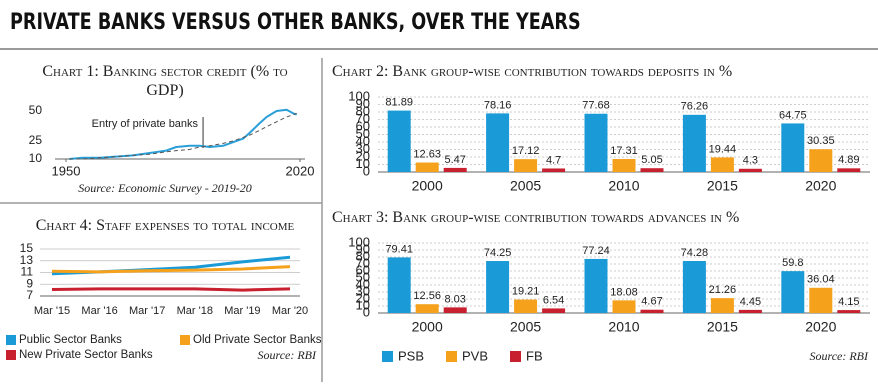 The width and height of the screenshot is (878, 386). What do you see at coordinates (366, 311) in the screenshot?
I see `y-tick-label: 0` at bounding box center [366, 311].